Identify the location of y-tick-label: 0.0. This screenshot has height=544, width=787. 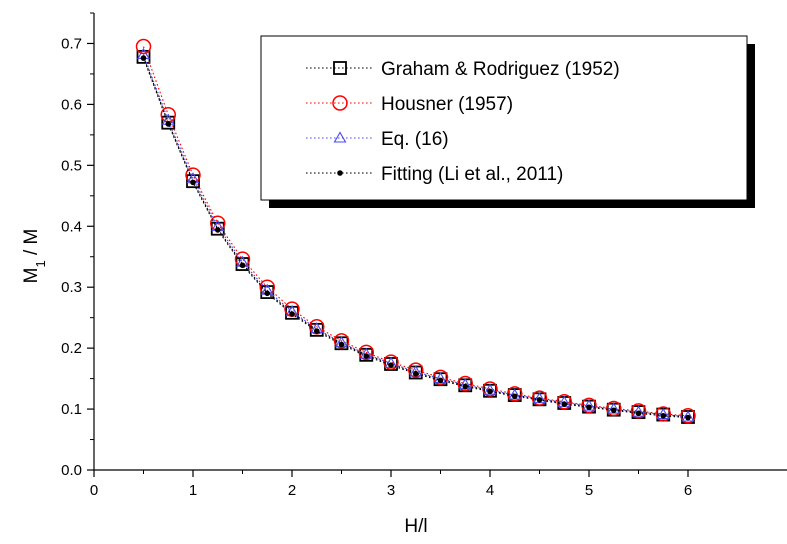
(71, 470).